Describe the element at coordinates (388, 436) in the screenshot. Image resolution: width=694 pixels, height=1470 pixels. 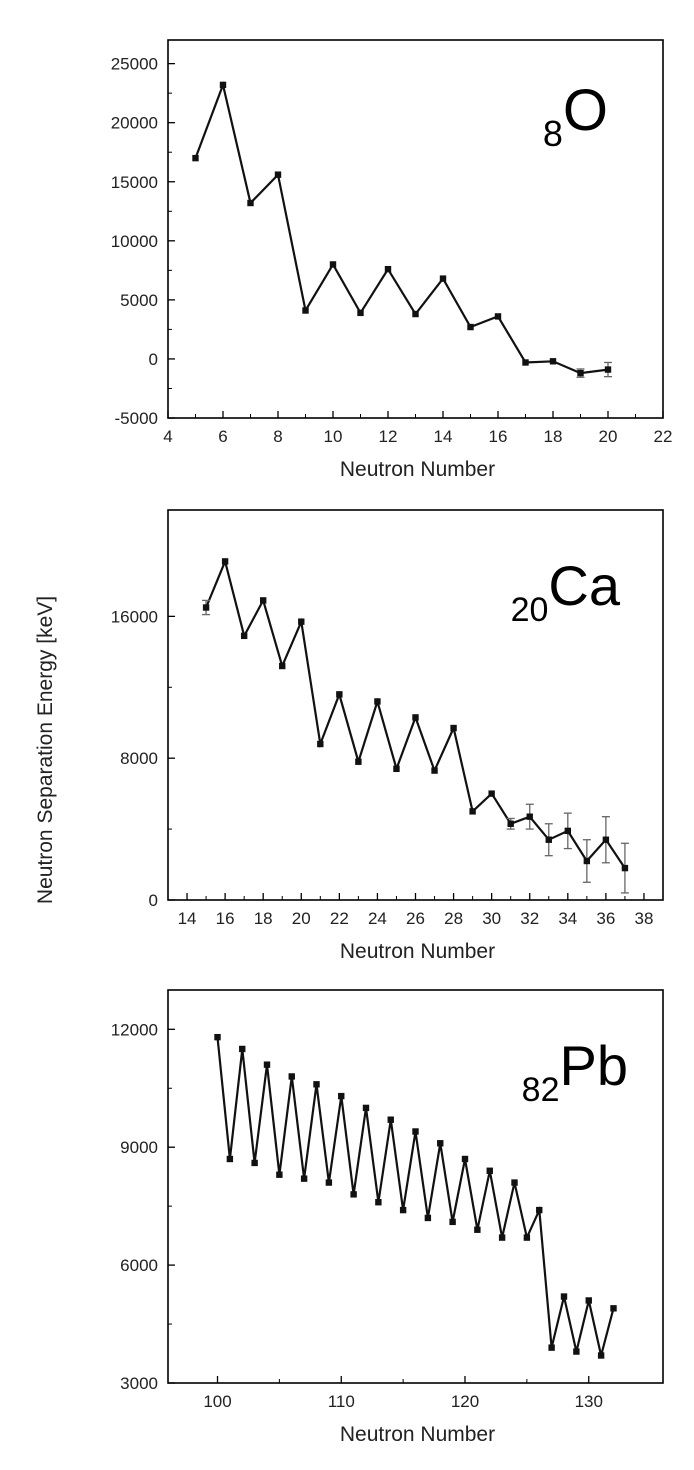
I see `x-tick-label: 12` at that location.